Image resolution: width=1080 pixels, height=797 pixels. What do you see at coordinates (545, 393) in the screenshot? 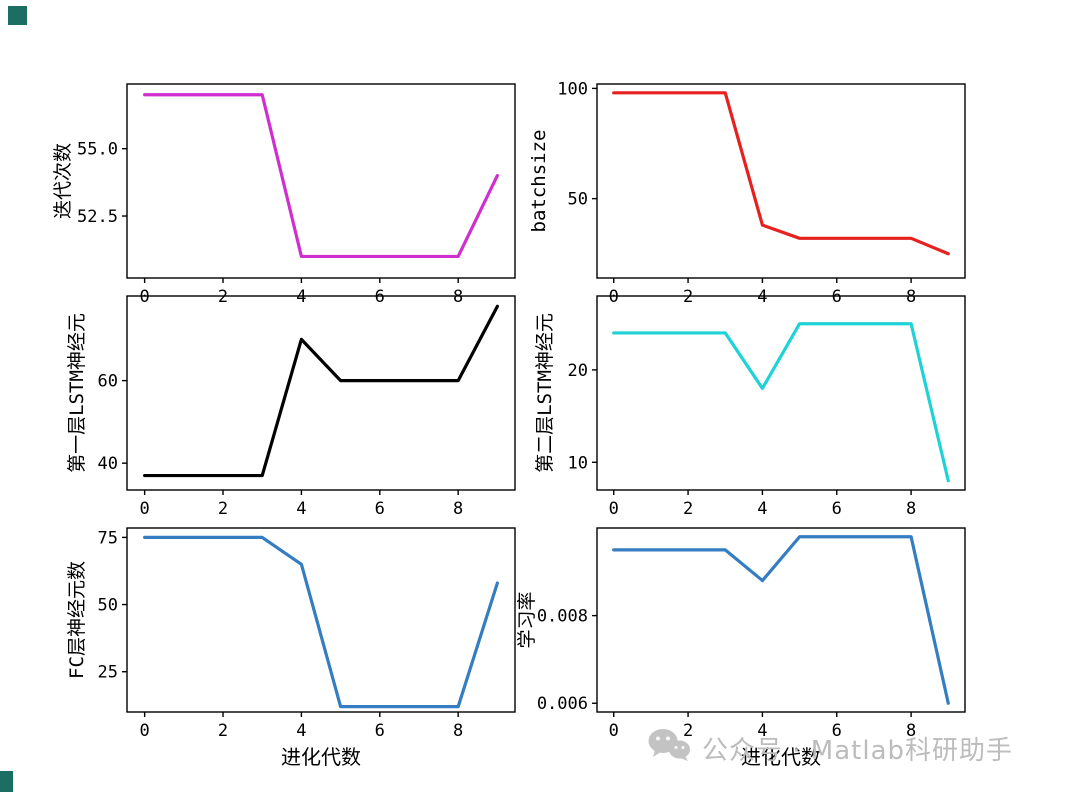
I see `y-axis-label: 第二层LSTM神经元` at bounding box center [545, 393].